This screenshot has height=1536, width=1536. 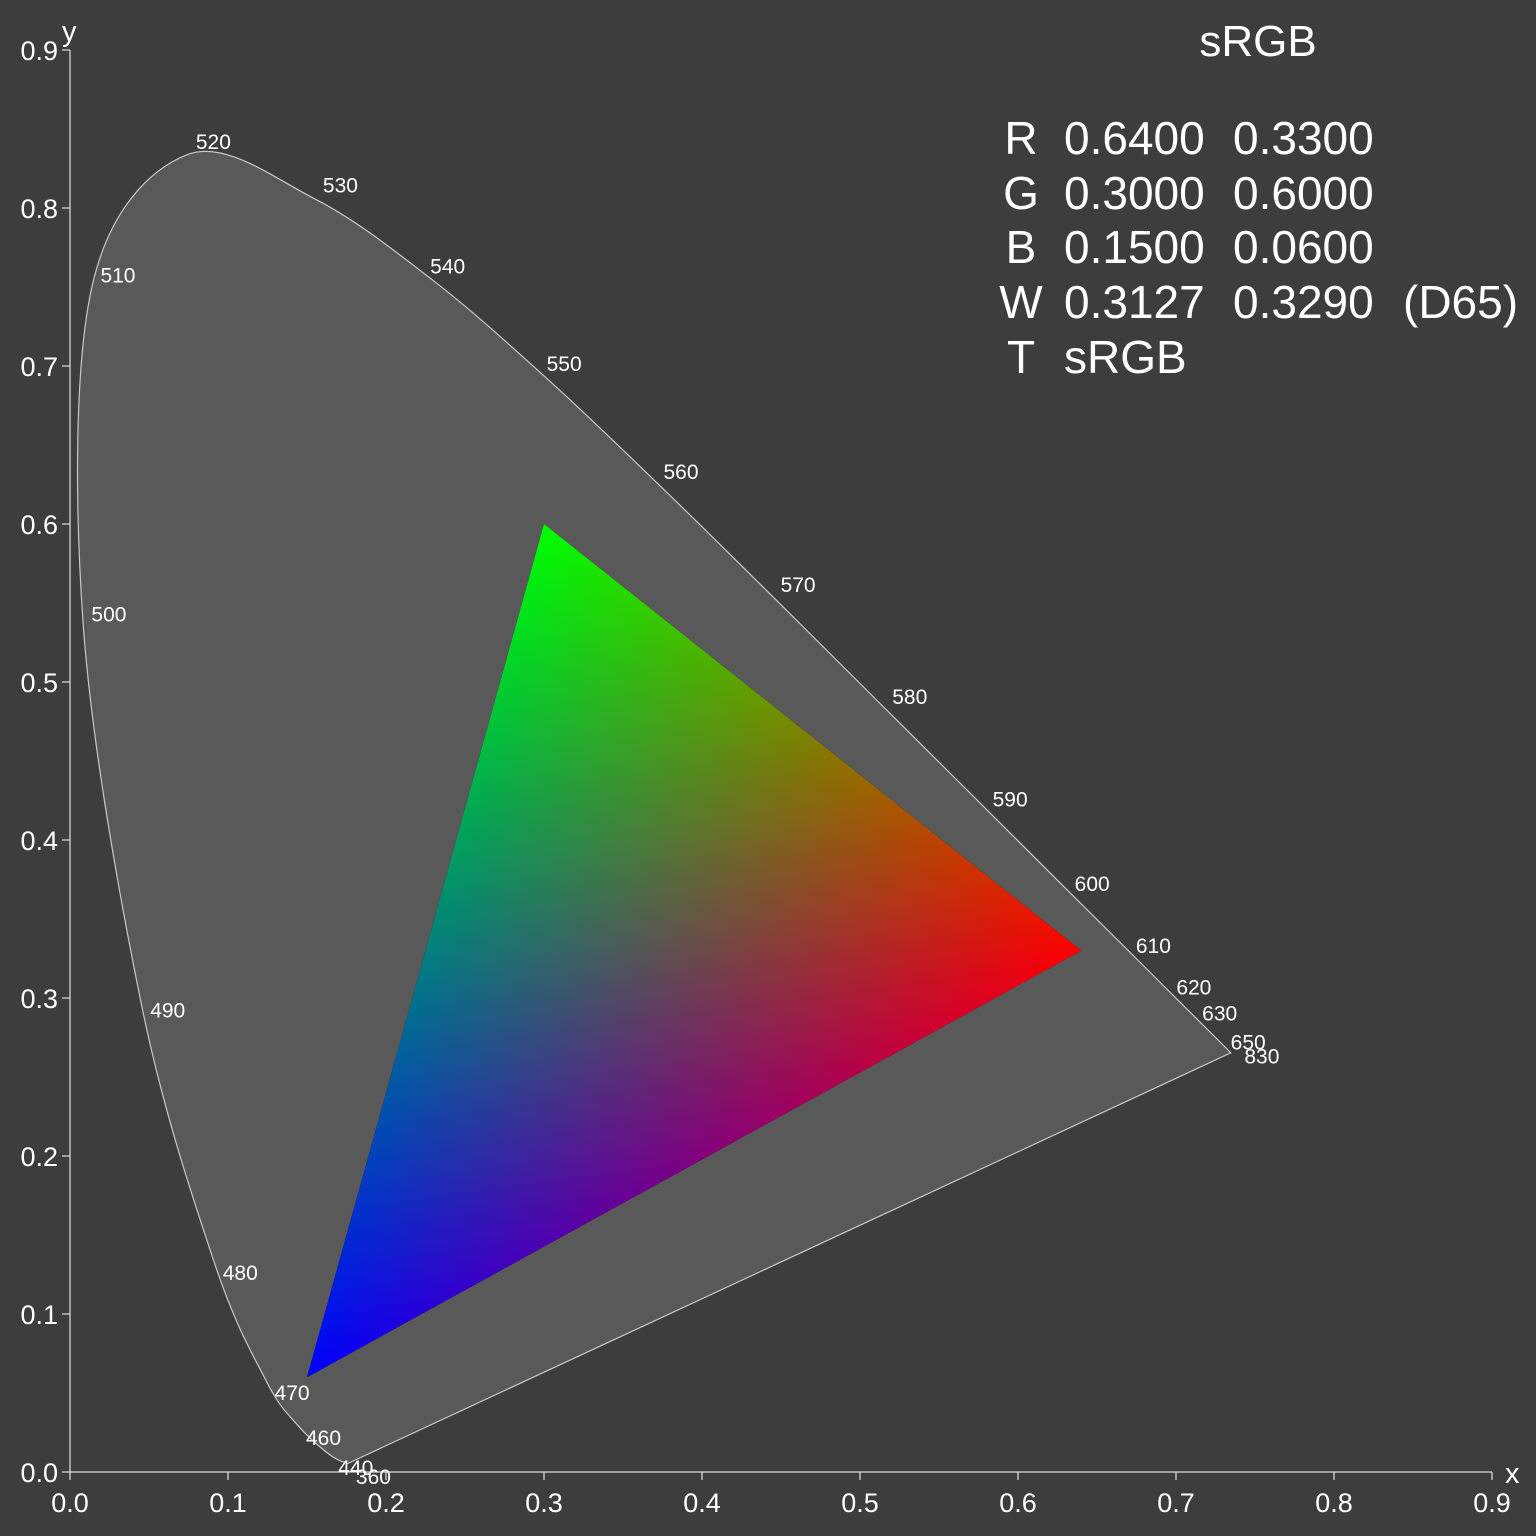 What do you see at coordinates (1512, 1474) in the screenshot?
I see `x-axis-label: x` at bounding box center [1512, 1474].